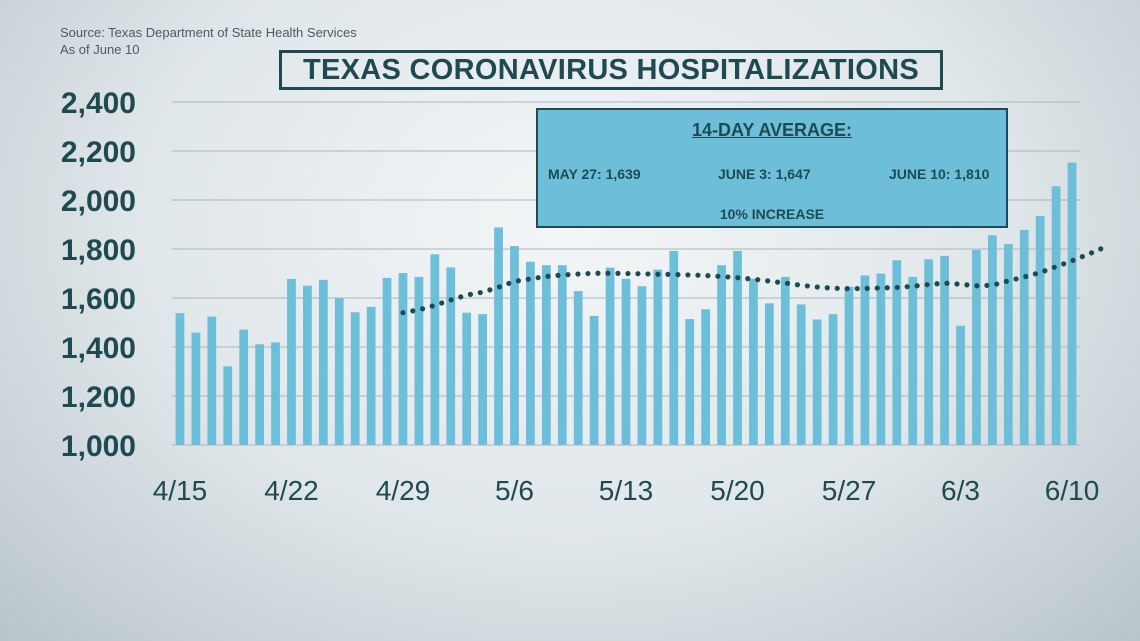  What do you see at coordinates (291, 490) in the screenshot?
I see `x-tick-label: 4/22` at bounding box center [291, 490].